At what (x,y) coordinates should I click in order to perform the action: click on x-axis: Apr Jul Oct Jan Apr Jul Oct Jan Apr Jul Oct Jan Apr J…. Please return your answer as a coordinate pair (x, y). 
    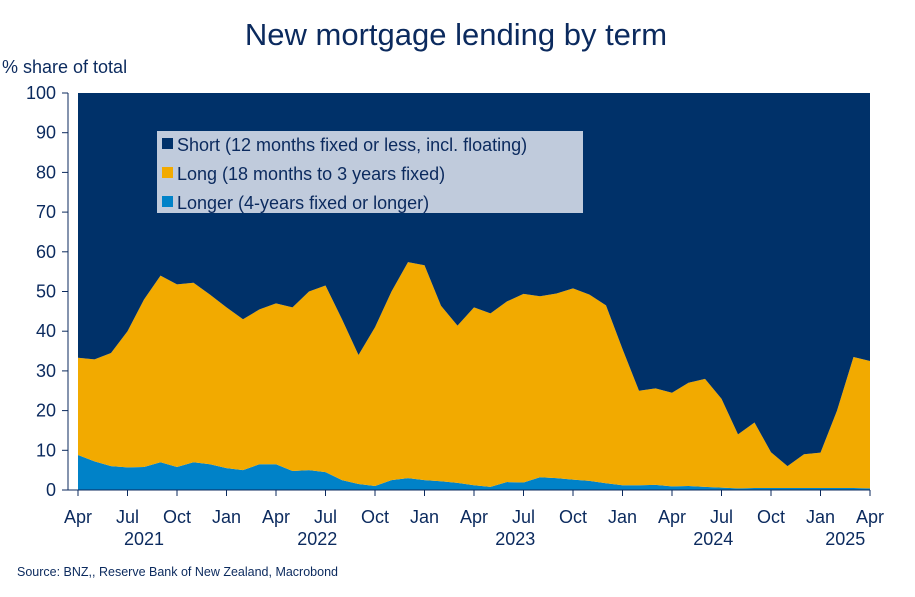
    Looking at the image, I should click on (474, 519).